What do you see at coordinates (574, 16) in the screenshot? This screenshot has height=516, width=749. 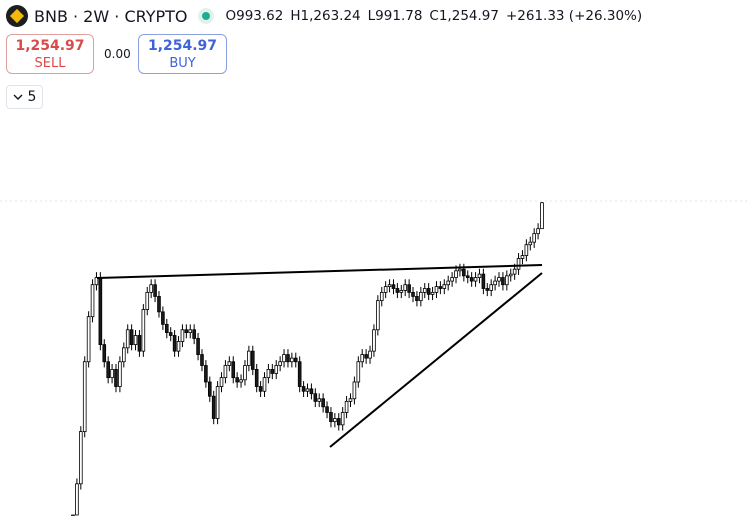 I see `change-value: +261.33 (+26.30%)` at bounding box center [574, 16].